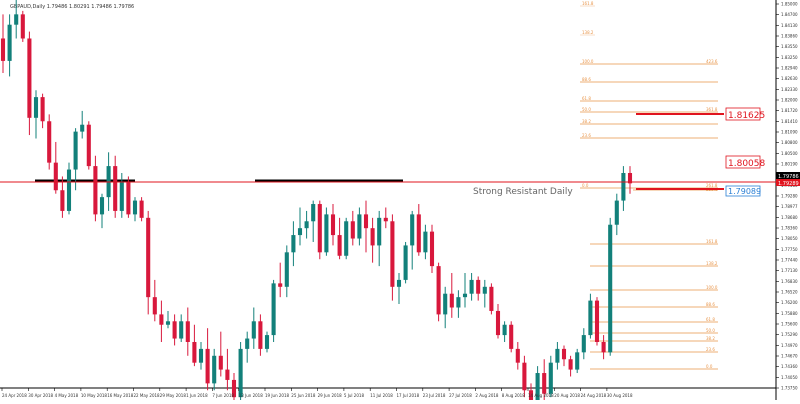 The width and height of the screenshot is (800, 404). Describe the element at coordinates (586, 135) in the screenshot. I see `fib-level-label: 23.6` at that location.